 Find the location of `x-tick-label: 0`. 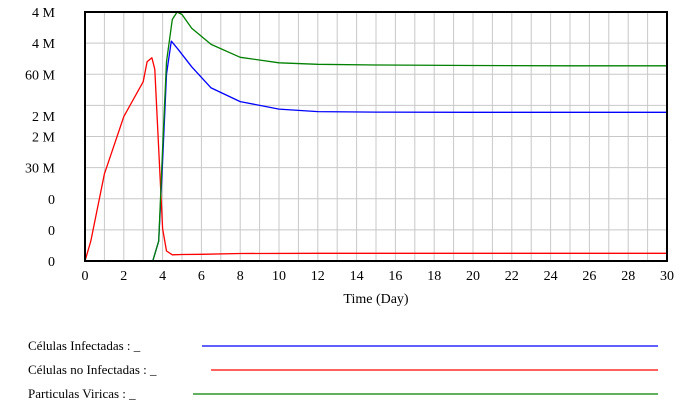

x-tick-label: 0 is located at coordinates (85, 276).